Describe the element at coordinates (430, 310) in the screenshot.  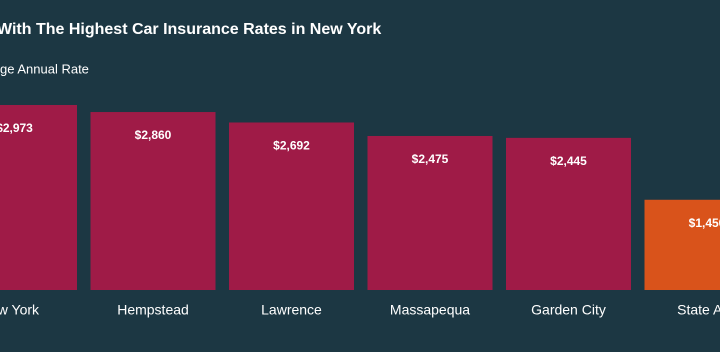
I see `x-tick-label: Massapequa` at that location.